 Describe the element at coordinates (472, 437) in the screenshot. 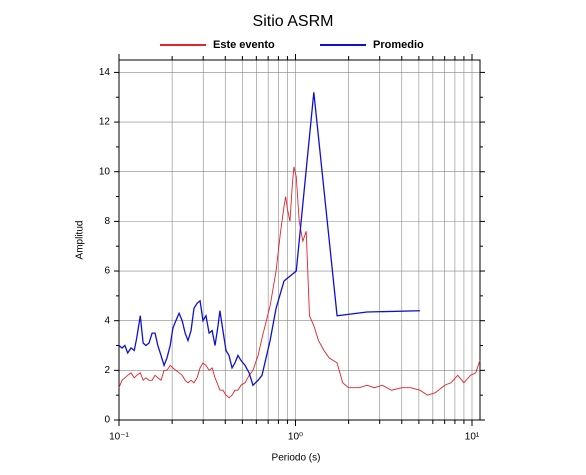

I see `x-tick-label: 10¹` at that location.